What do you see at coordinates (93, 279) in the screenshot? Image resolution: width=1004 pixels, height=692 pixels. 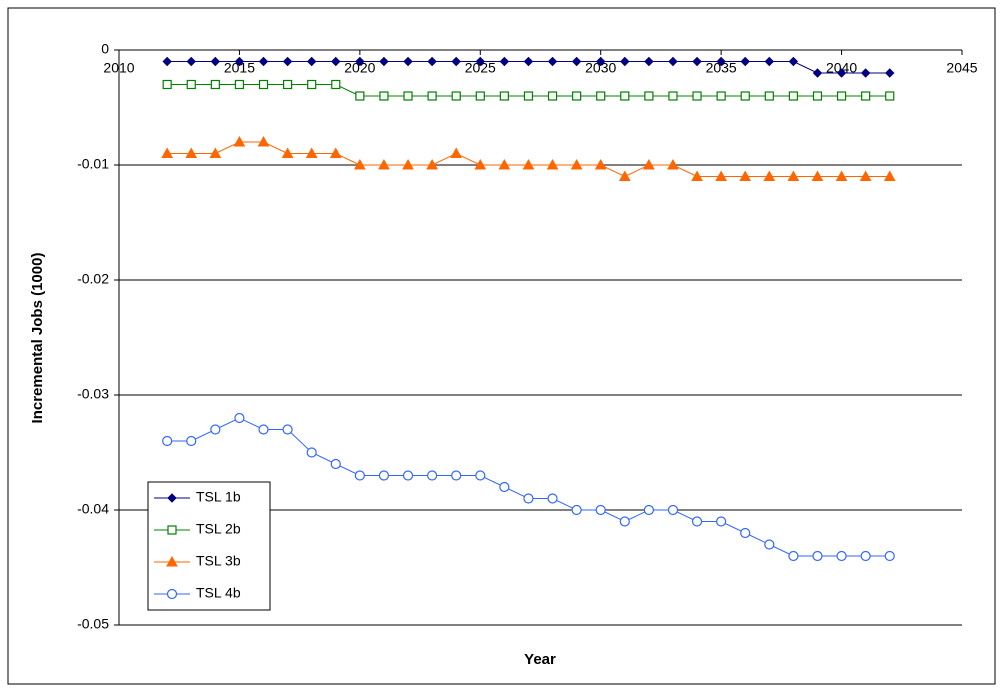 I see `y-tick-label: -0.02` at bounding box center [93, 279].